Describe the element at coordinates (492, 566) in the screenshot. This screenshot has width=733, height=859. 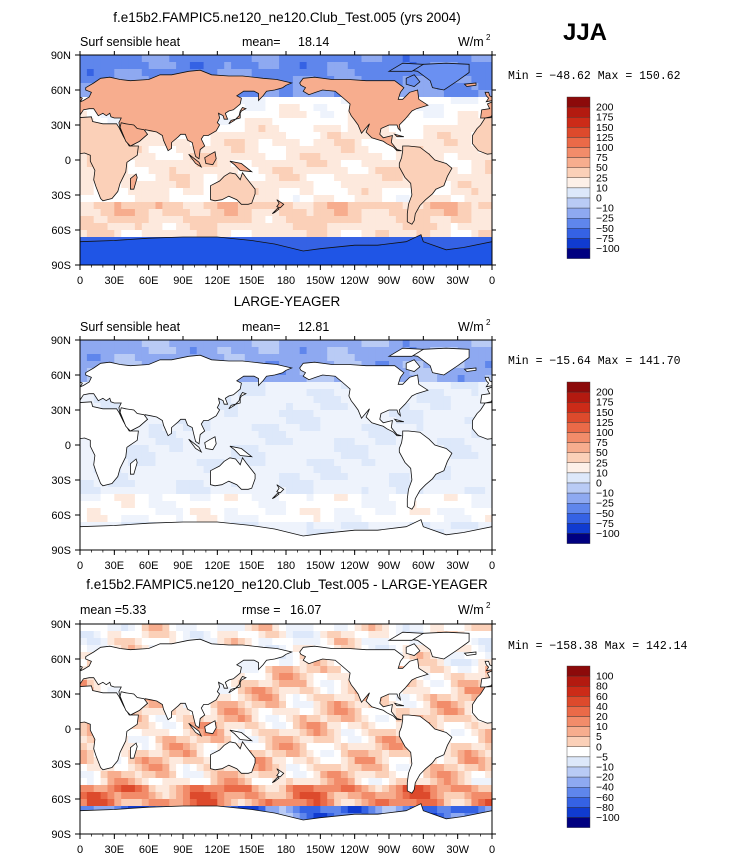
I see `x-tick-label: 0` at that location.